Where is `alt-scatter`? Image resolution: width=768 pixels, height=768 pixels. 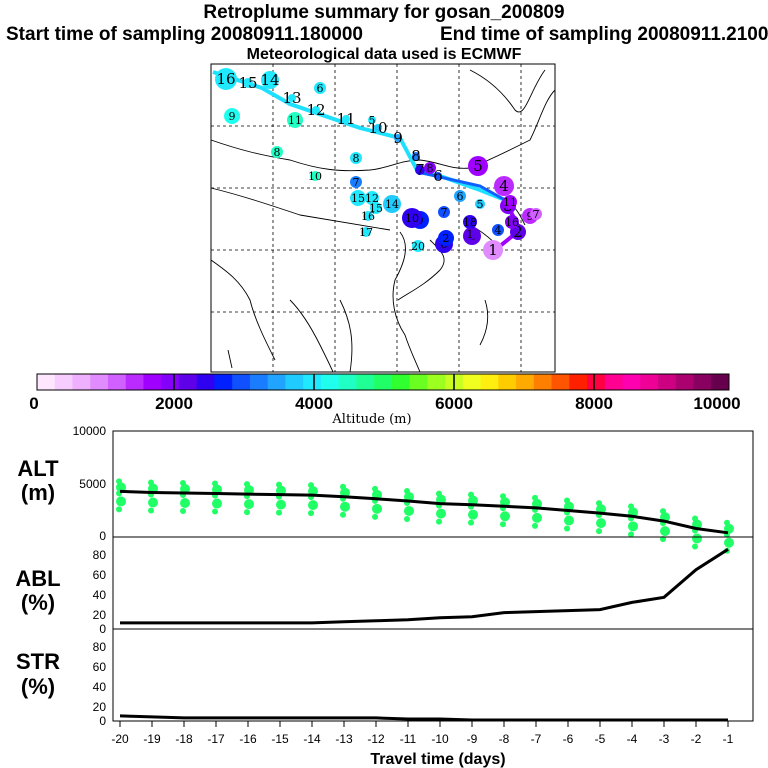
alt-scatter is located at coordinates (425, 516).